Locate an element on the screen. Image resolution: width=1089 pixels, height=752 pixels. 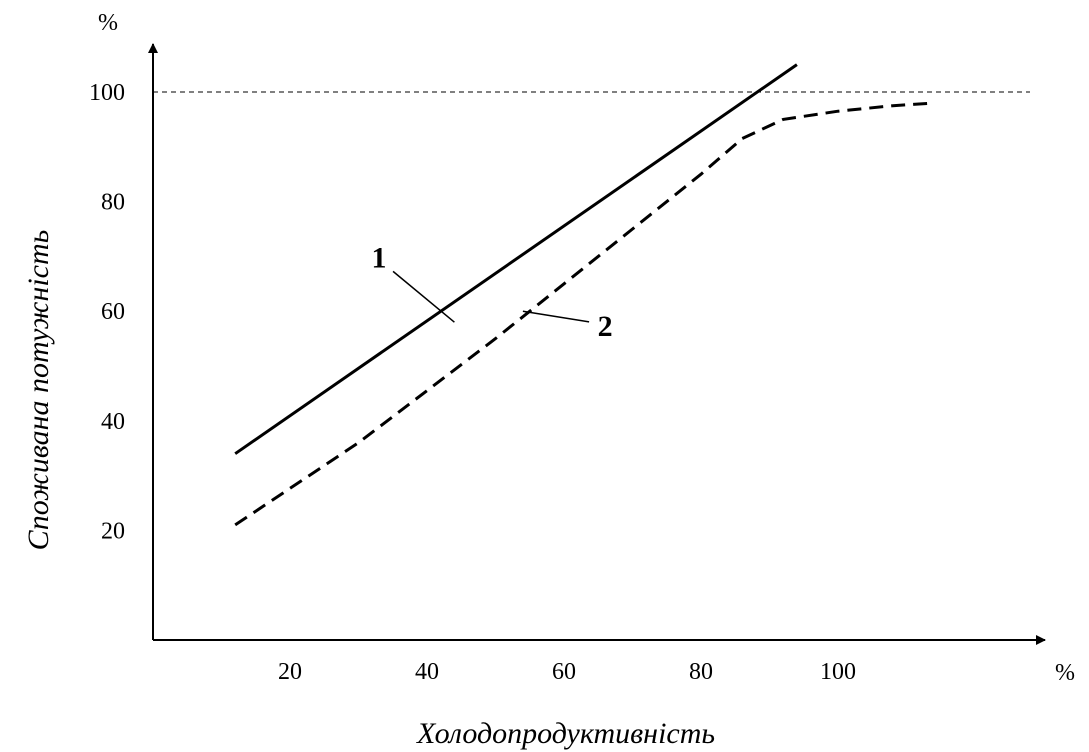
y-axis-unit: % is located at coordinates (108, 23).